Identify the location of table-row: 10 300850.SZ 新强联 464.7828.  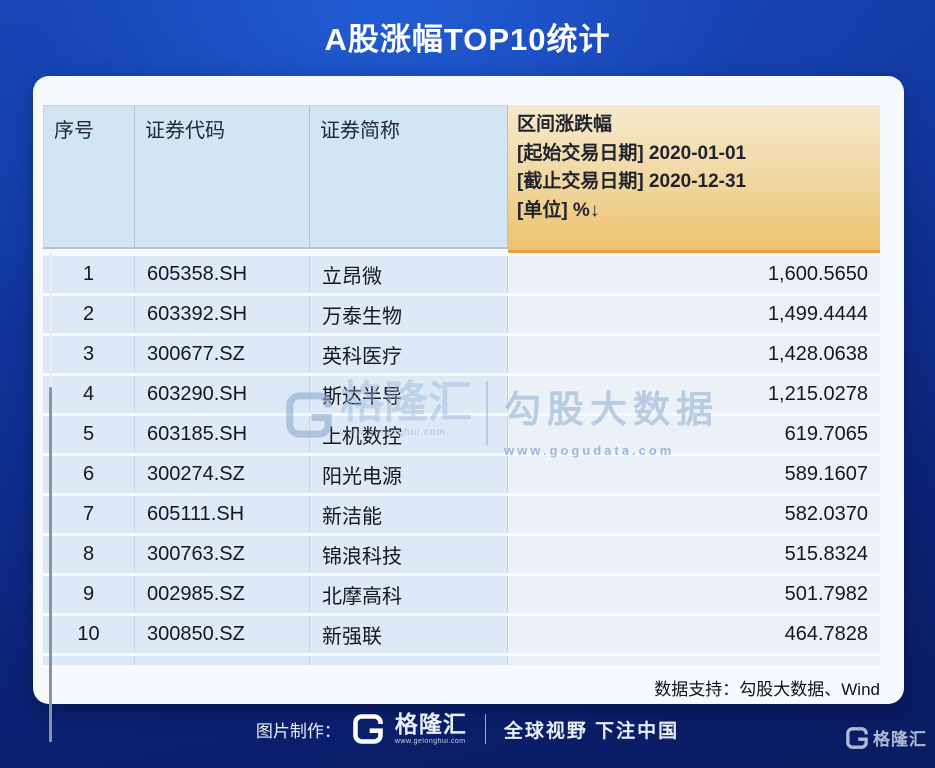
(461, 634).